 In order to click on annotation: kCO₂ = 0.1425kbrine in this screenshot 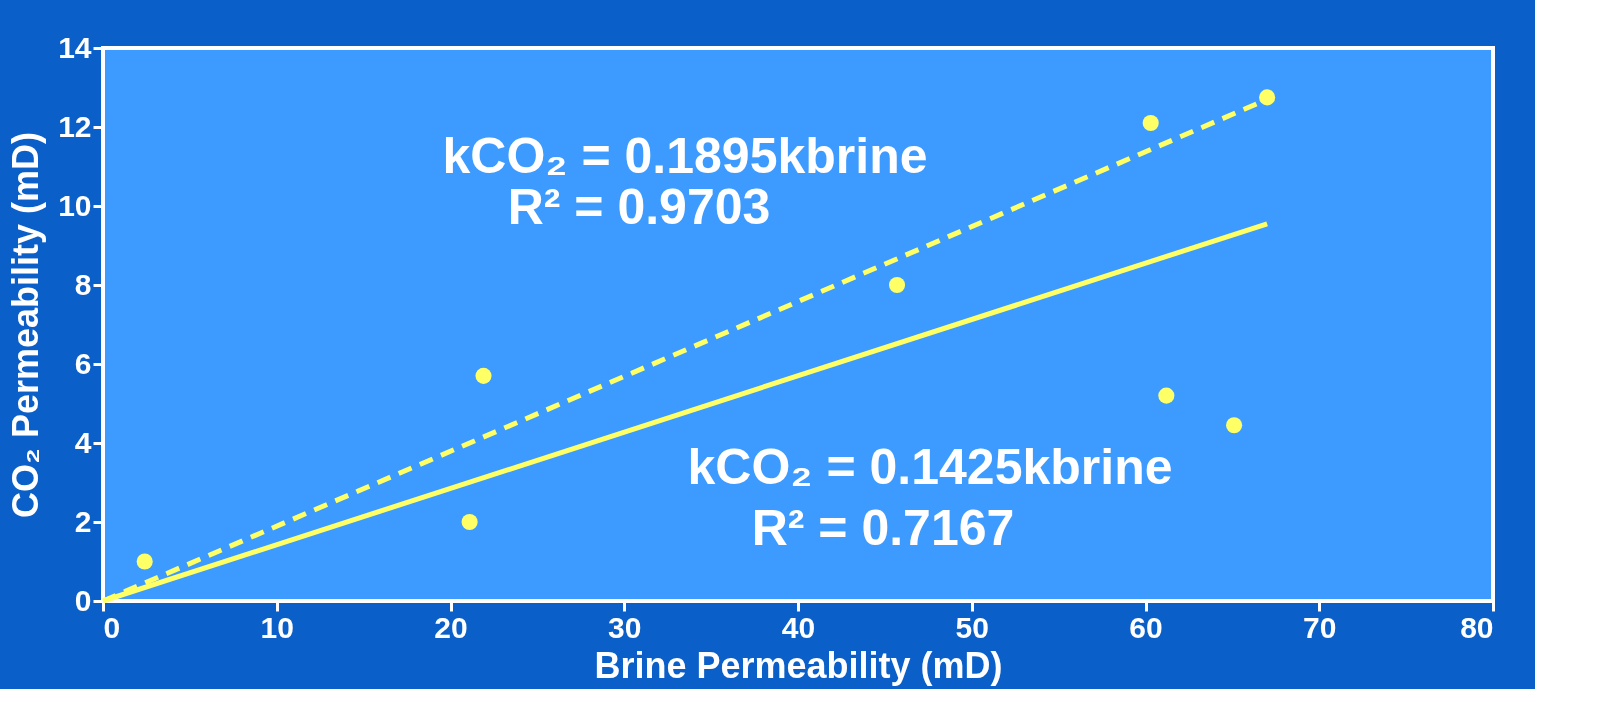, I will do `click(930, 467)`.